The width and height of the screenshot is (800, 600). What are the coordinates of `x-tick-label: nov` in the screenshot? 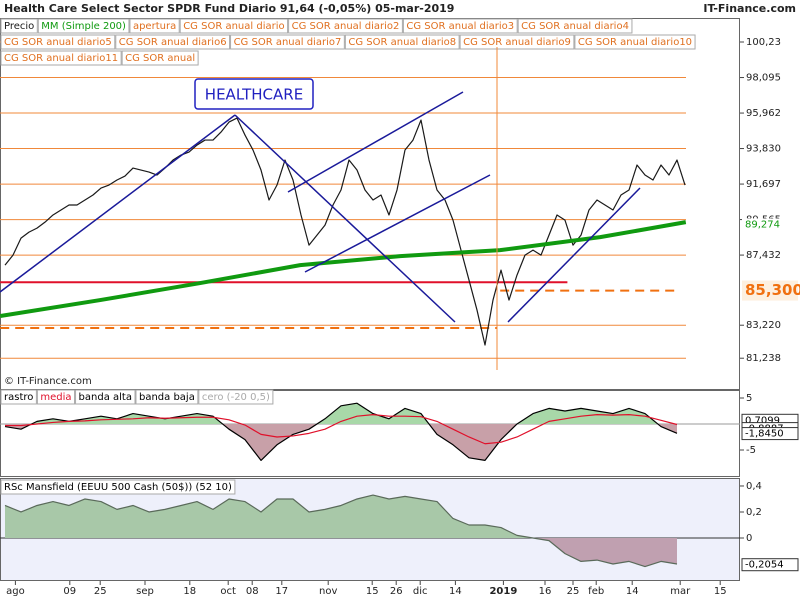 It's located at (328, 591).